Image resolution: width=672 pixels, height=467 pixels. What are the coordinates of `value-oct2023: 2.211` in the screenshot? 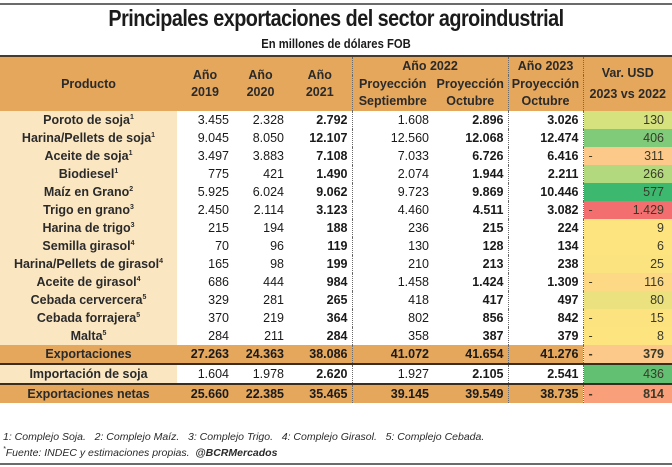 It's located at (546, 174).